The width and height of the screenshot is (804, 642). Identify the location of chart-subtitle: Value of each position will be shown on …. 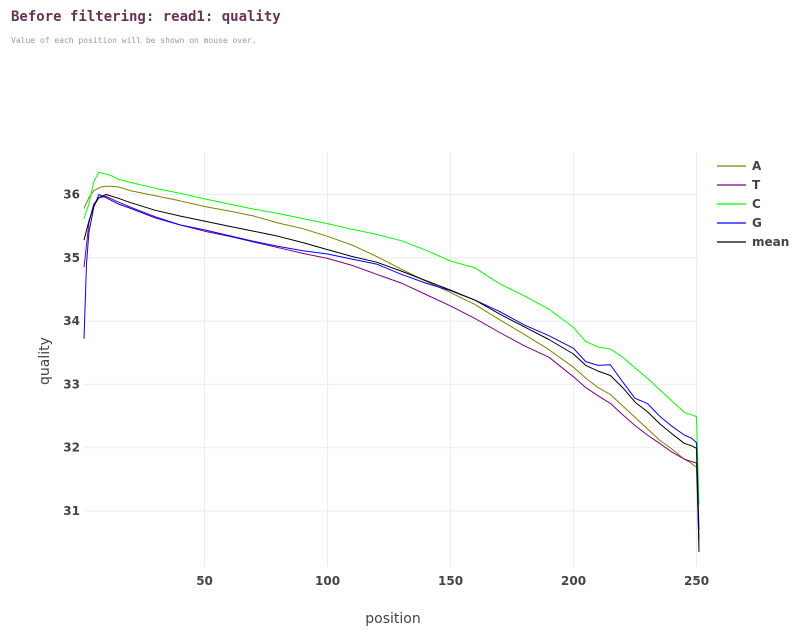
(134, 40).